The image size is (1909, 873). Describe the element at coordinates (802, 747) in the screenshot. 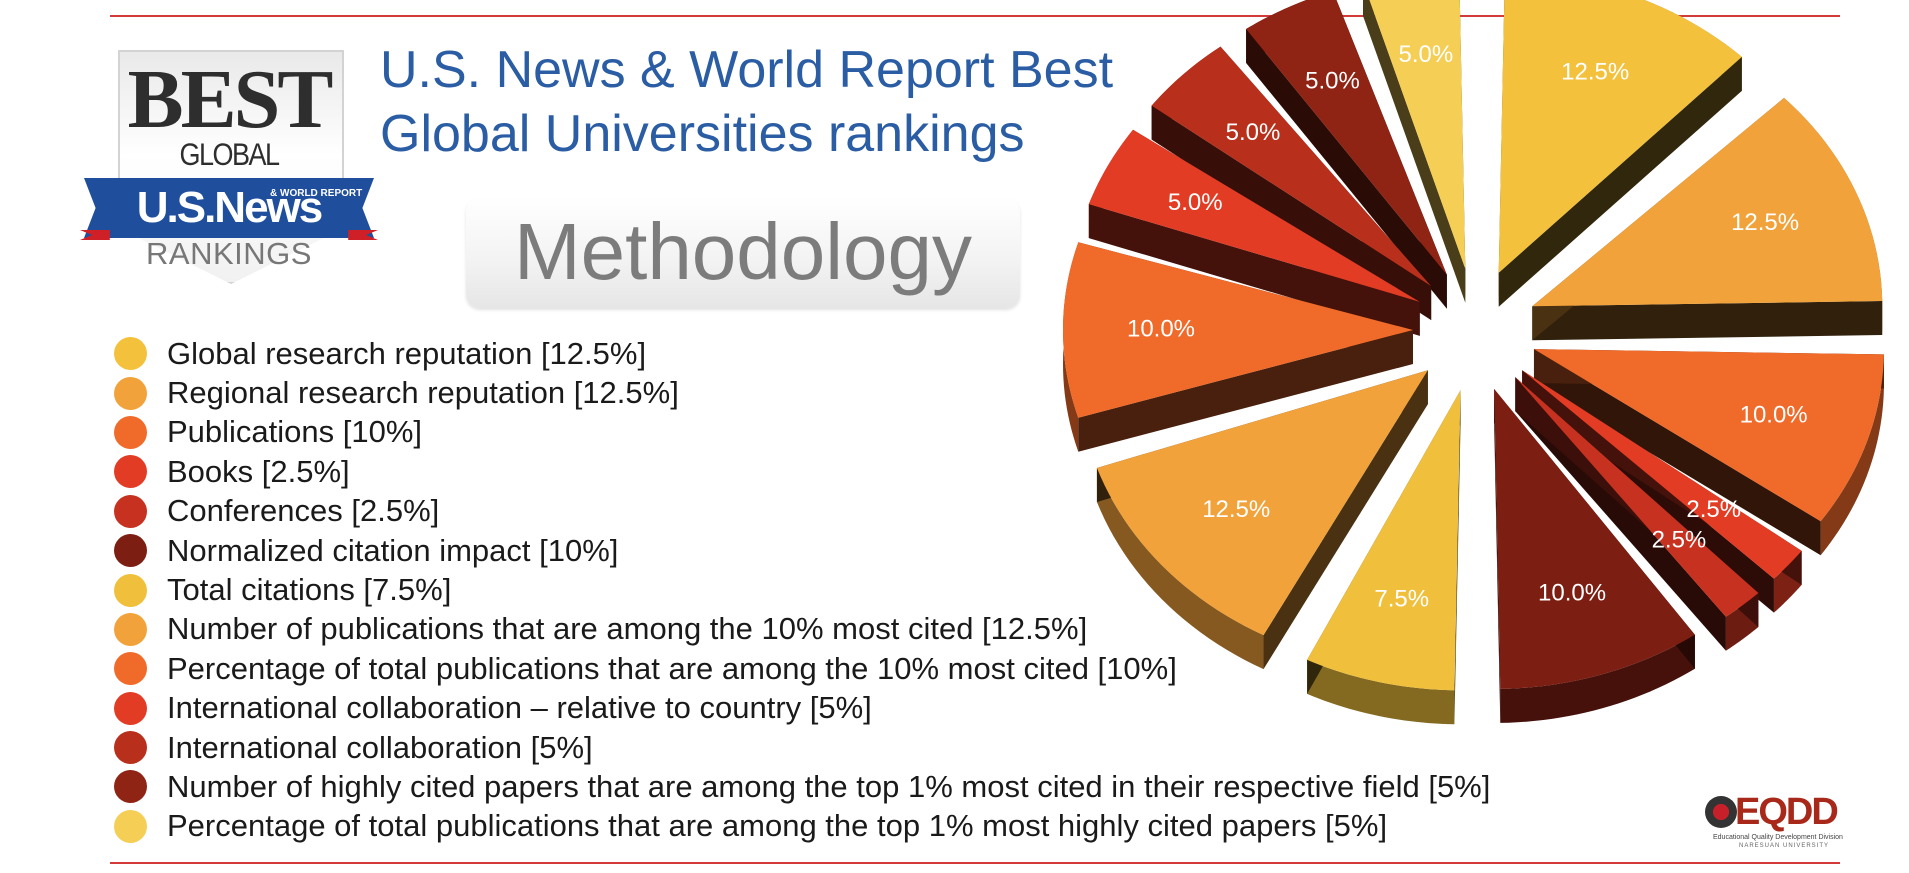

I see `legend-item: International collaboration [5%]` at that location.